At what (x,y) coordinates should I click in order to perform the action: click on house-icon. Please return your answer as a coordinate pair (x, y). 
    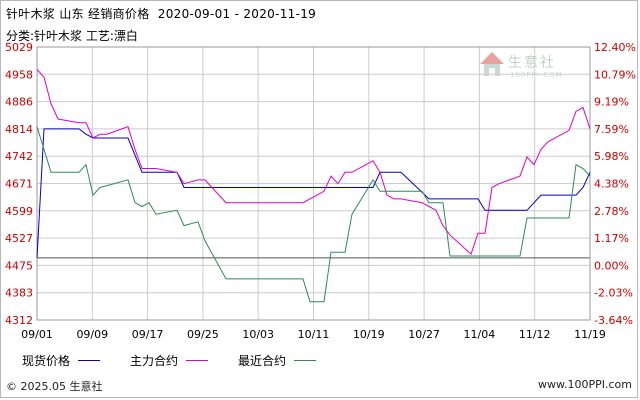
    Looking at the image, I should click on (492, 64).